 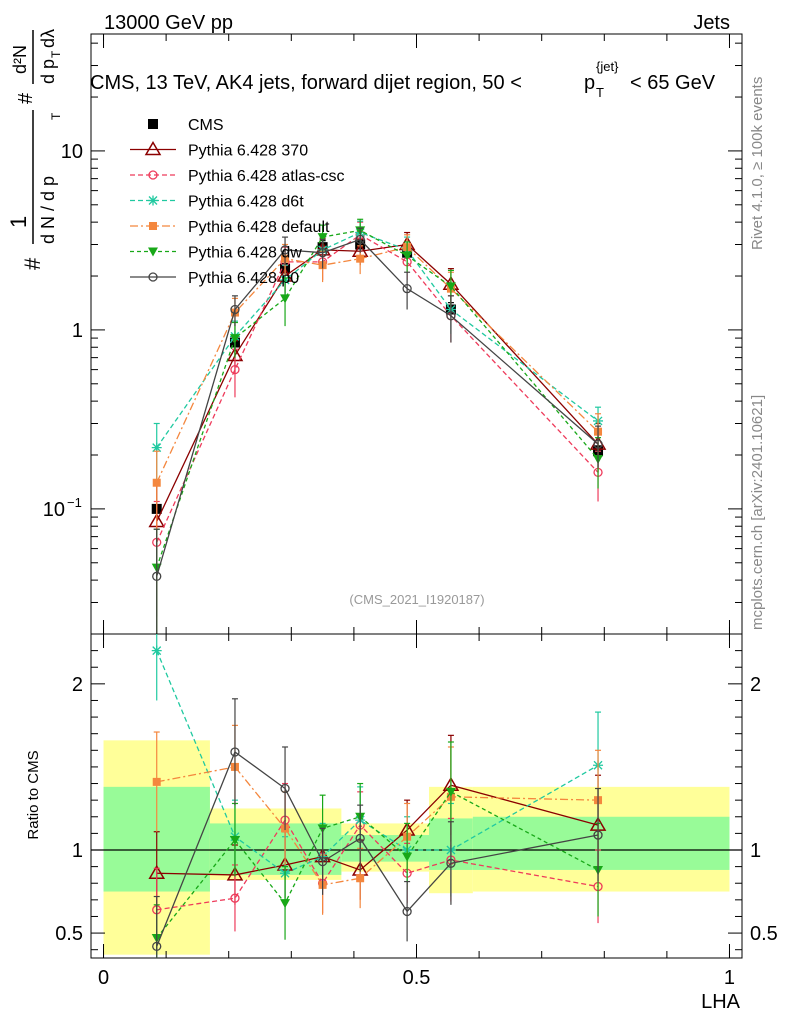 What do you see at coordinates (600, 92) in the screenshot?
I see `title-p-sub: T` at bounding box center [600, 92].